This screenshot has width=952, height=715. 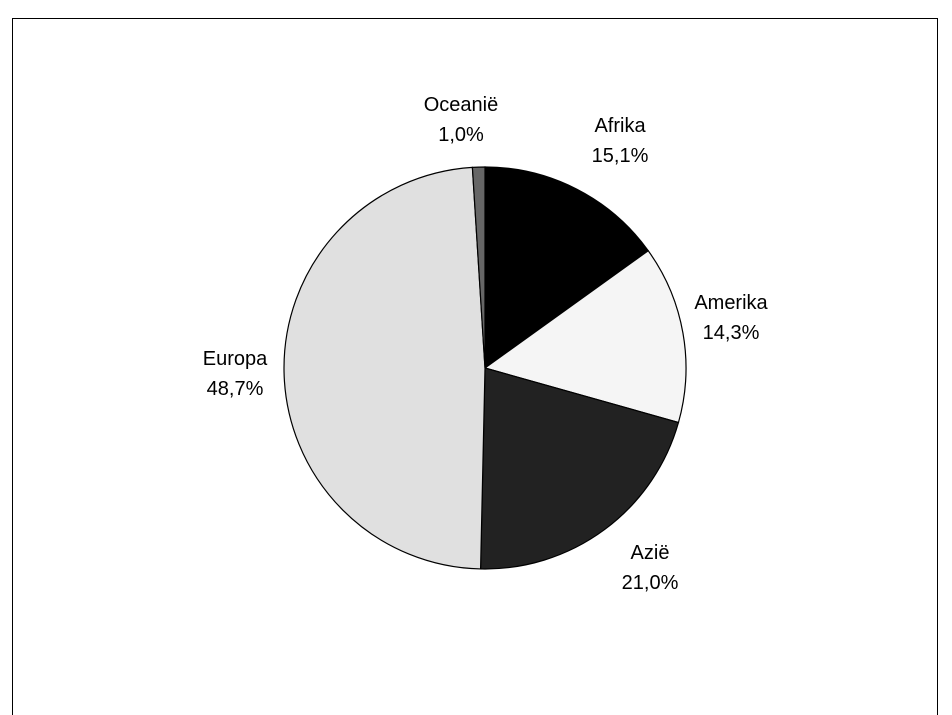 I want to click on pie-slice-amerika, so click(x=585, y=336).